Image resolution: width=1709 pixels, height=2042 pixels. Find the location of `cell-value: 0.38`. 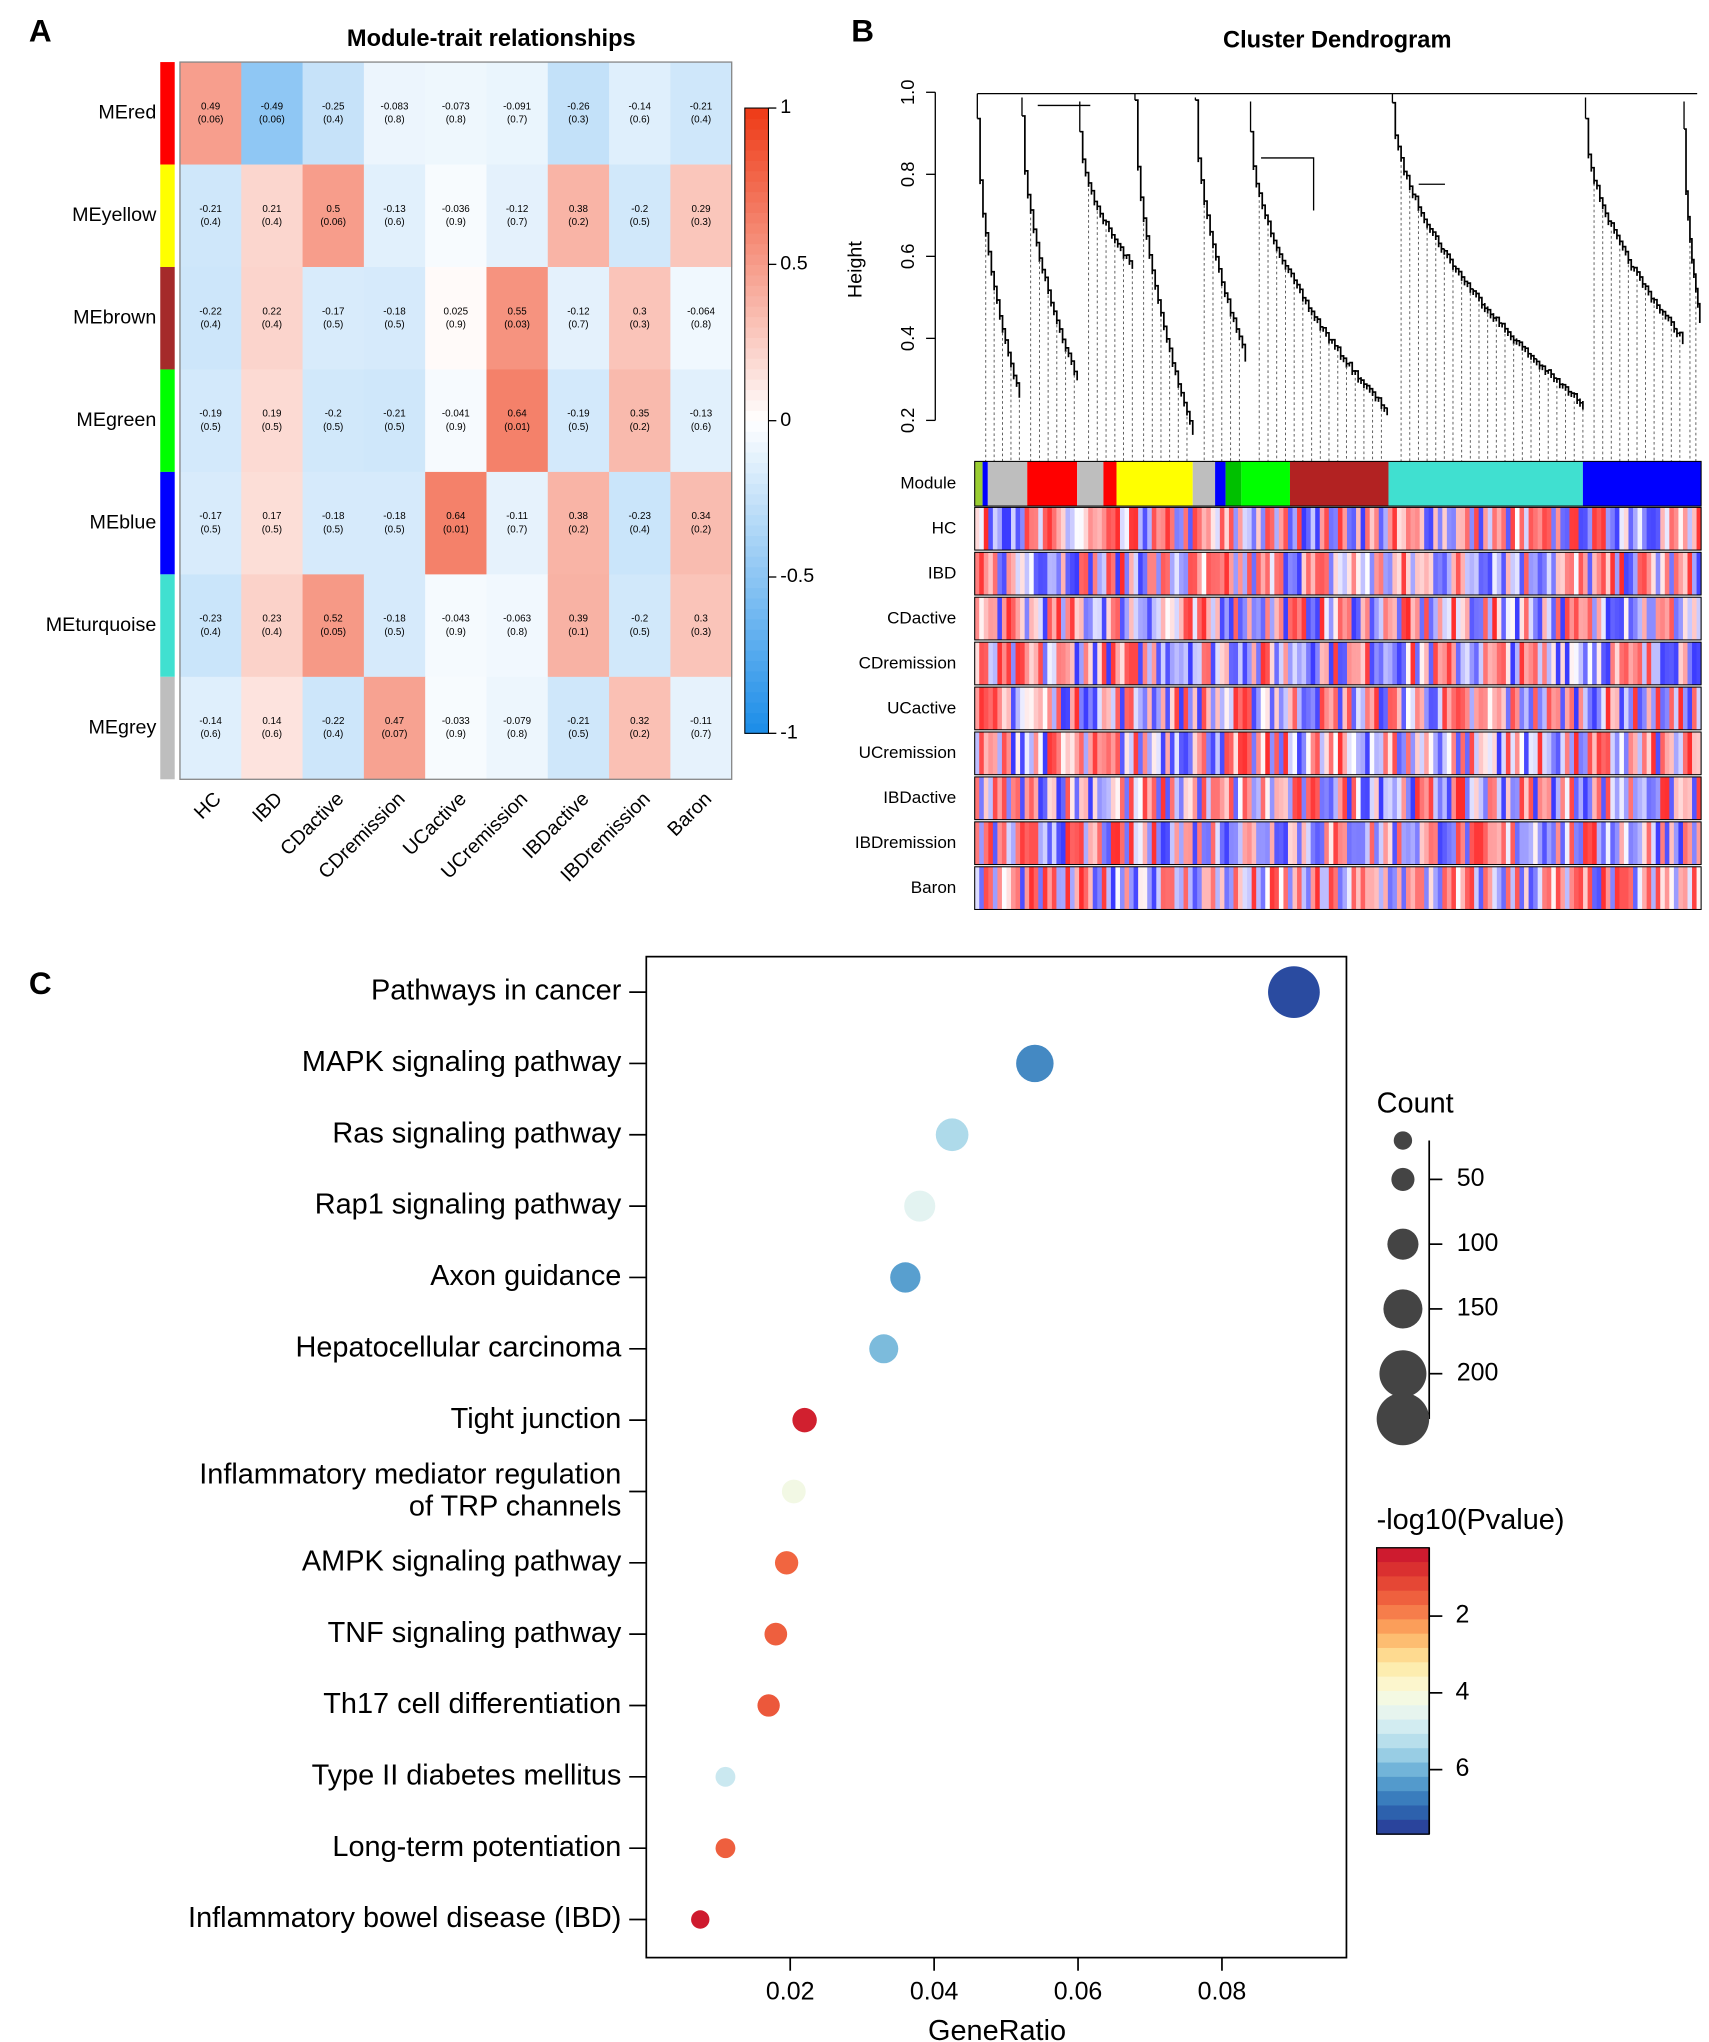

cell-value: 0.38 is located at coordinates (579, 209).